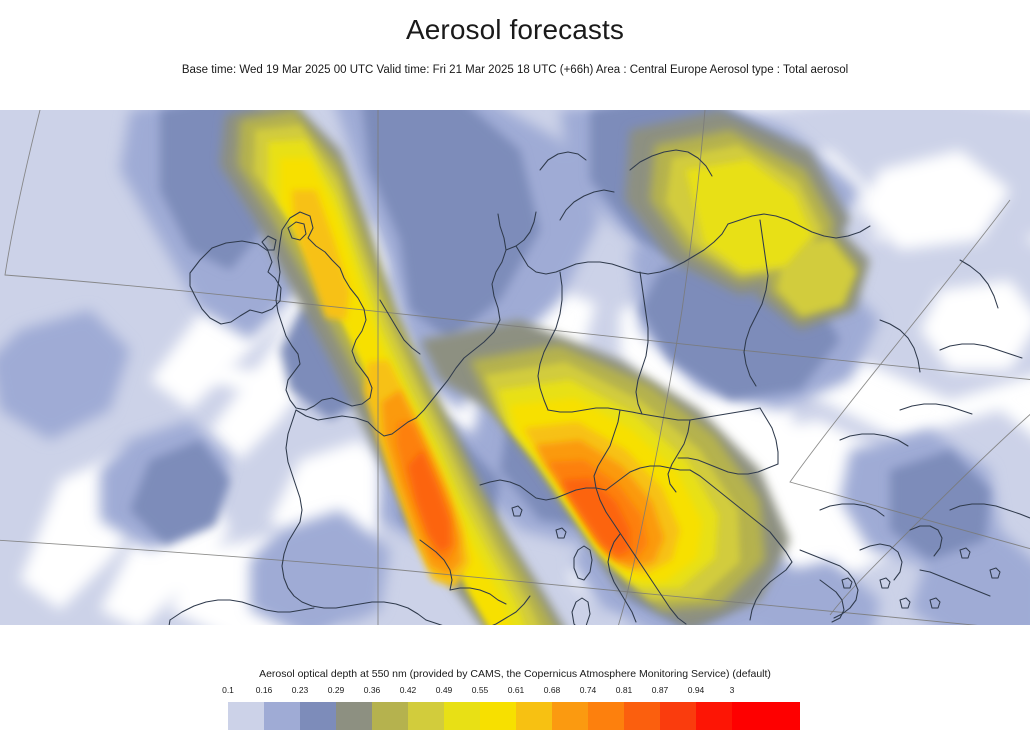  I want to click on colorbar-tick-label: 0.87, so click(660, 690).